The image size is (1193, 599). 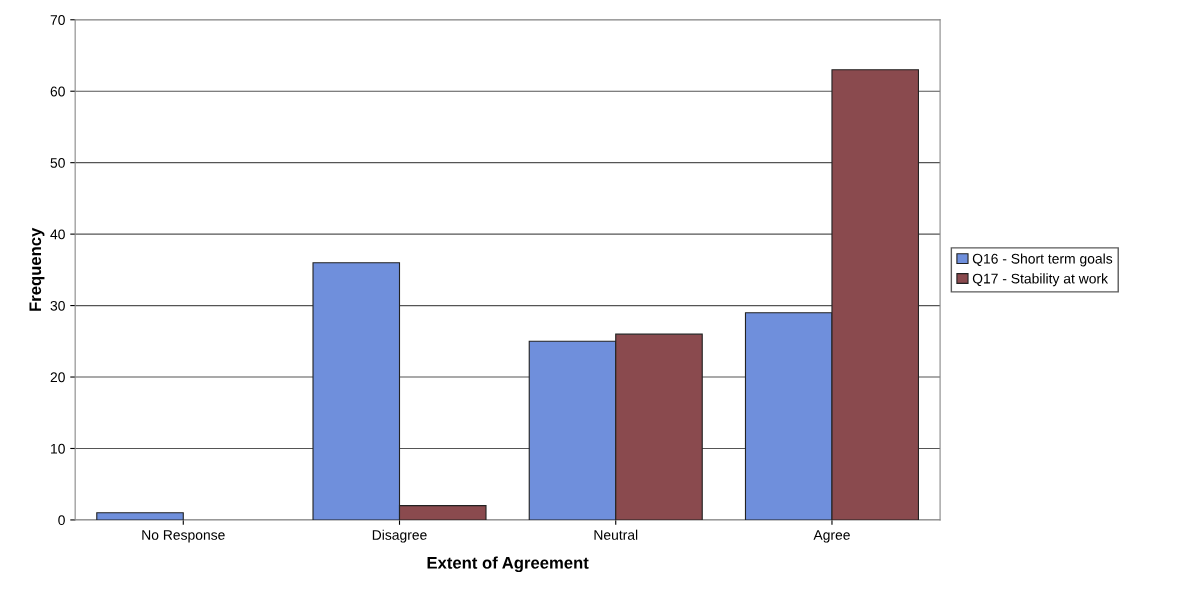 I want to click on y-tick-label: 60, so click(x=57, y=91).